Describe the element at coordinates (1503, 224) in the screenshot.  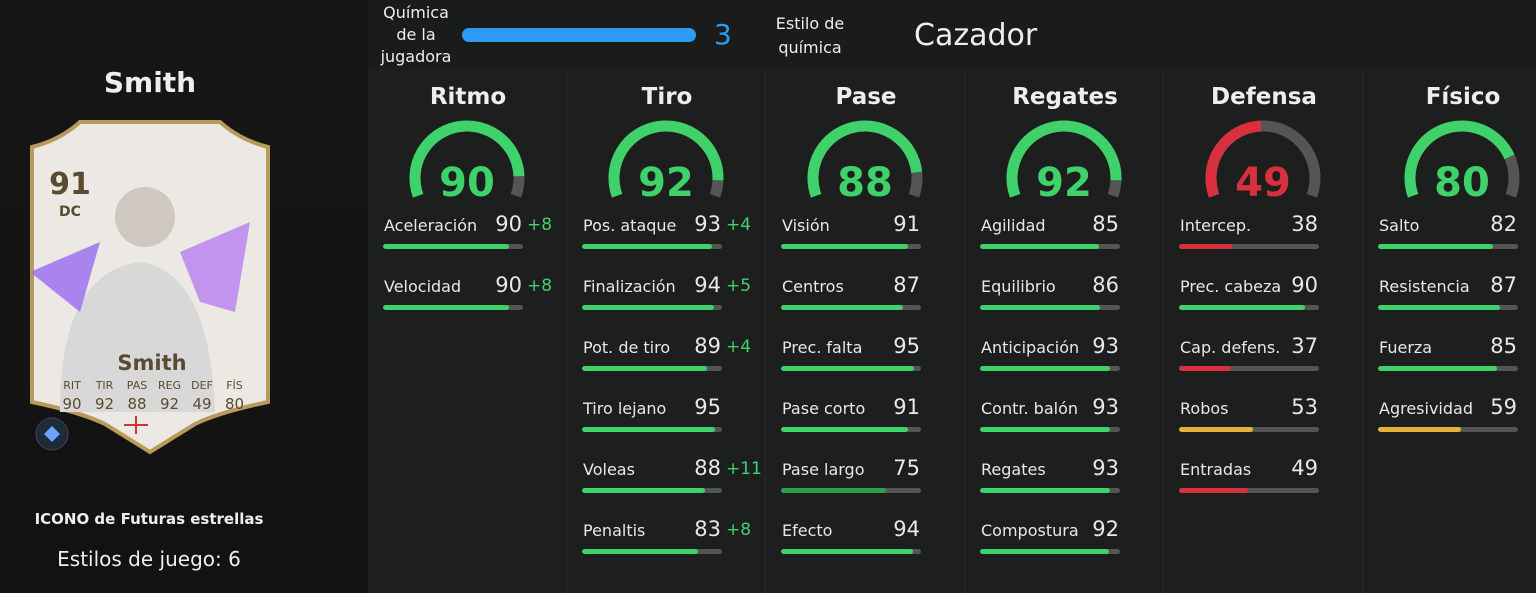
I see `stat-value: 82` at that location.